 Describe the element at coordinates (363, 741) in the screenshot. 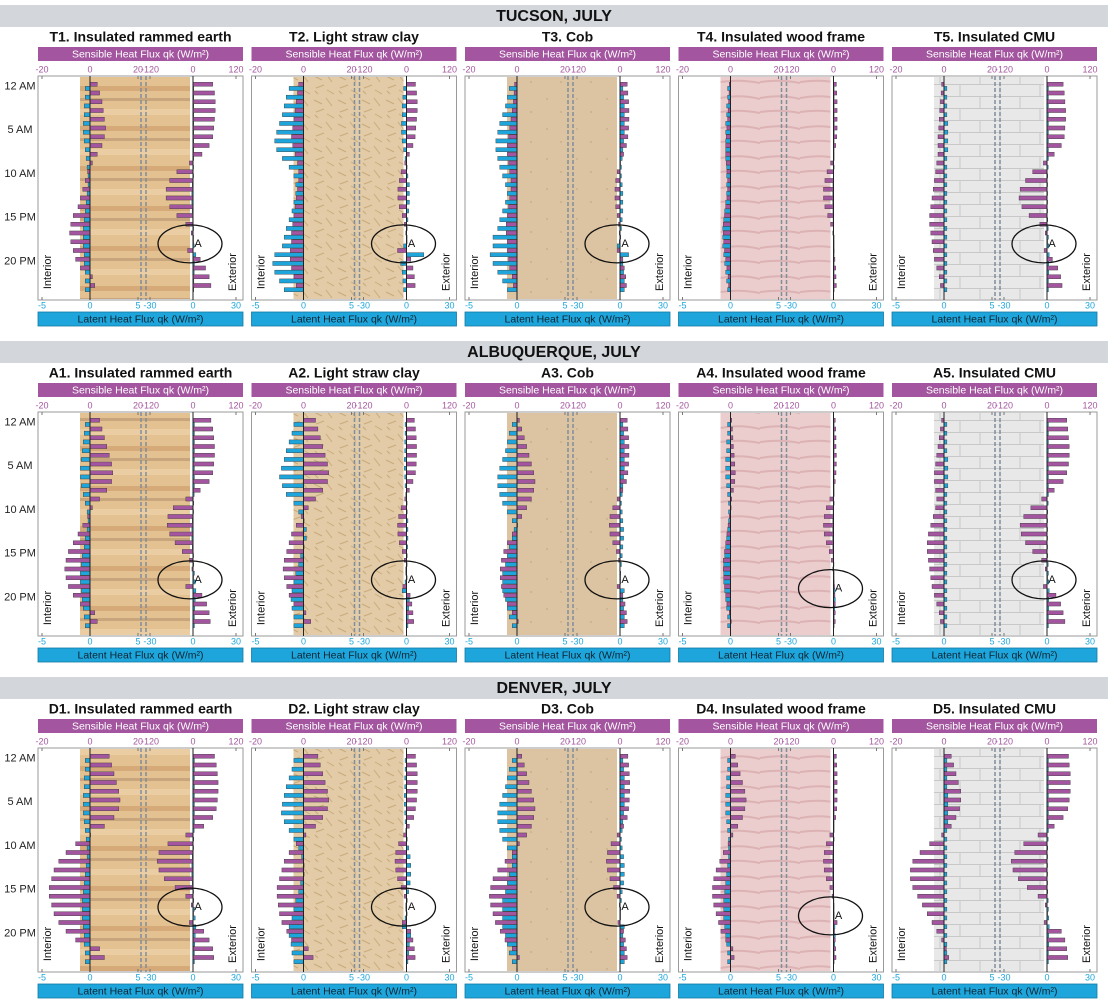

I see `sensible-tick-label: -120` at that location.